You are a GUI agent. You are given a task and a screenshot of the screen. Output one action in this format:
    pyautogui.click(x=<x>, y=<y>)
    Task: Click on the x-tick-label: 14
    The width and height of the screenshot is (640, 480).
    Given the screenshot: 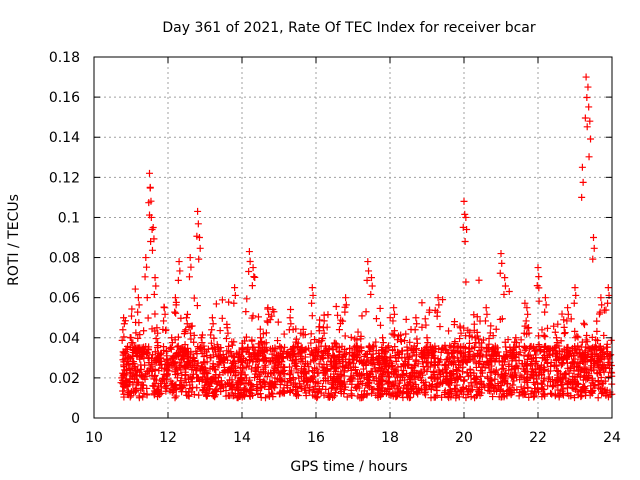 What is the action you would take?
    pyautogui.click(x=242, y=438)
    